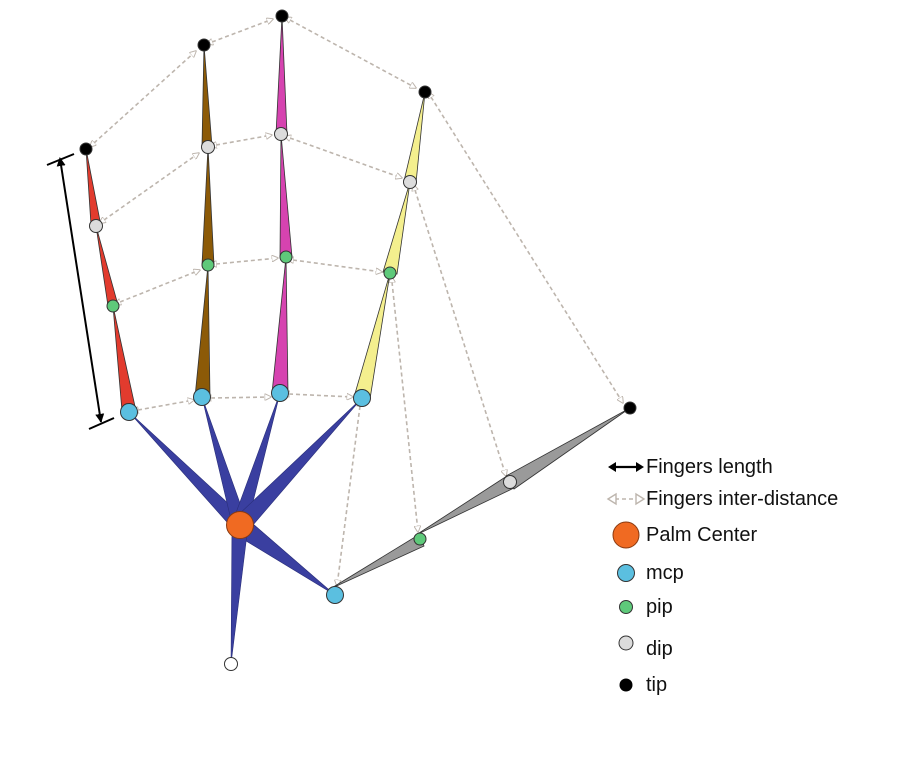  I want to click on legend-item-palm-center: Palm Center, so click(681, 535).